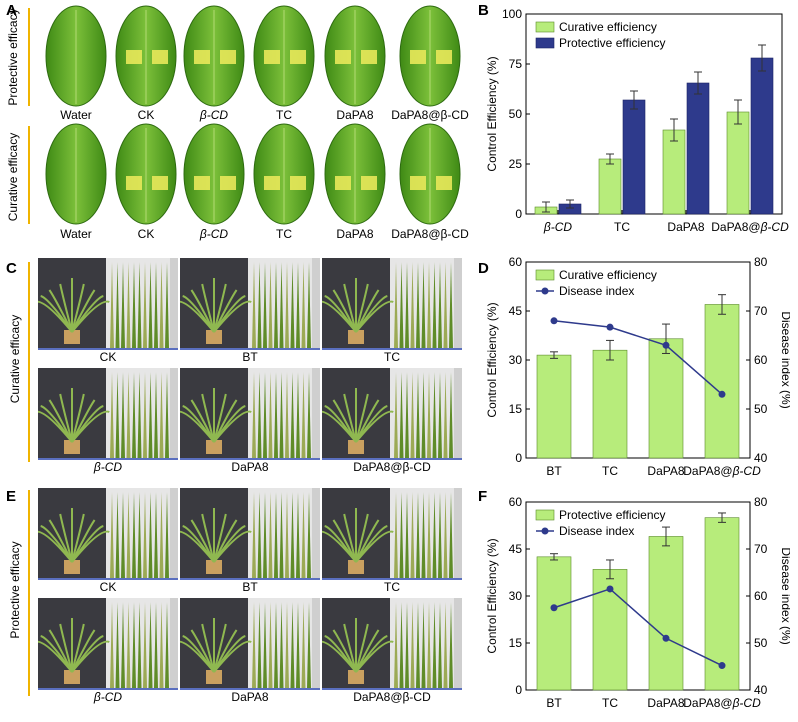 Image resolution: width=798 pixels, height=722 pixels. I want to click on leaf-water-curative, so click(76, 174).